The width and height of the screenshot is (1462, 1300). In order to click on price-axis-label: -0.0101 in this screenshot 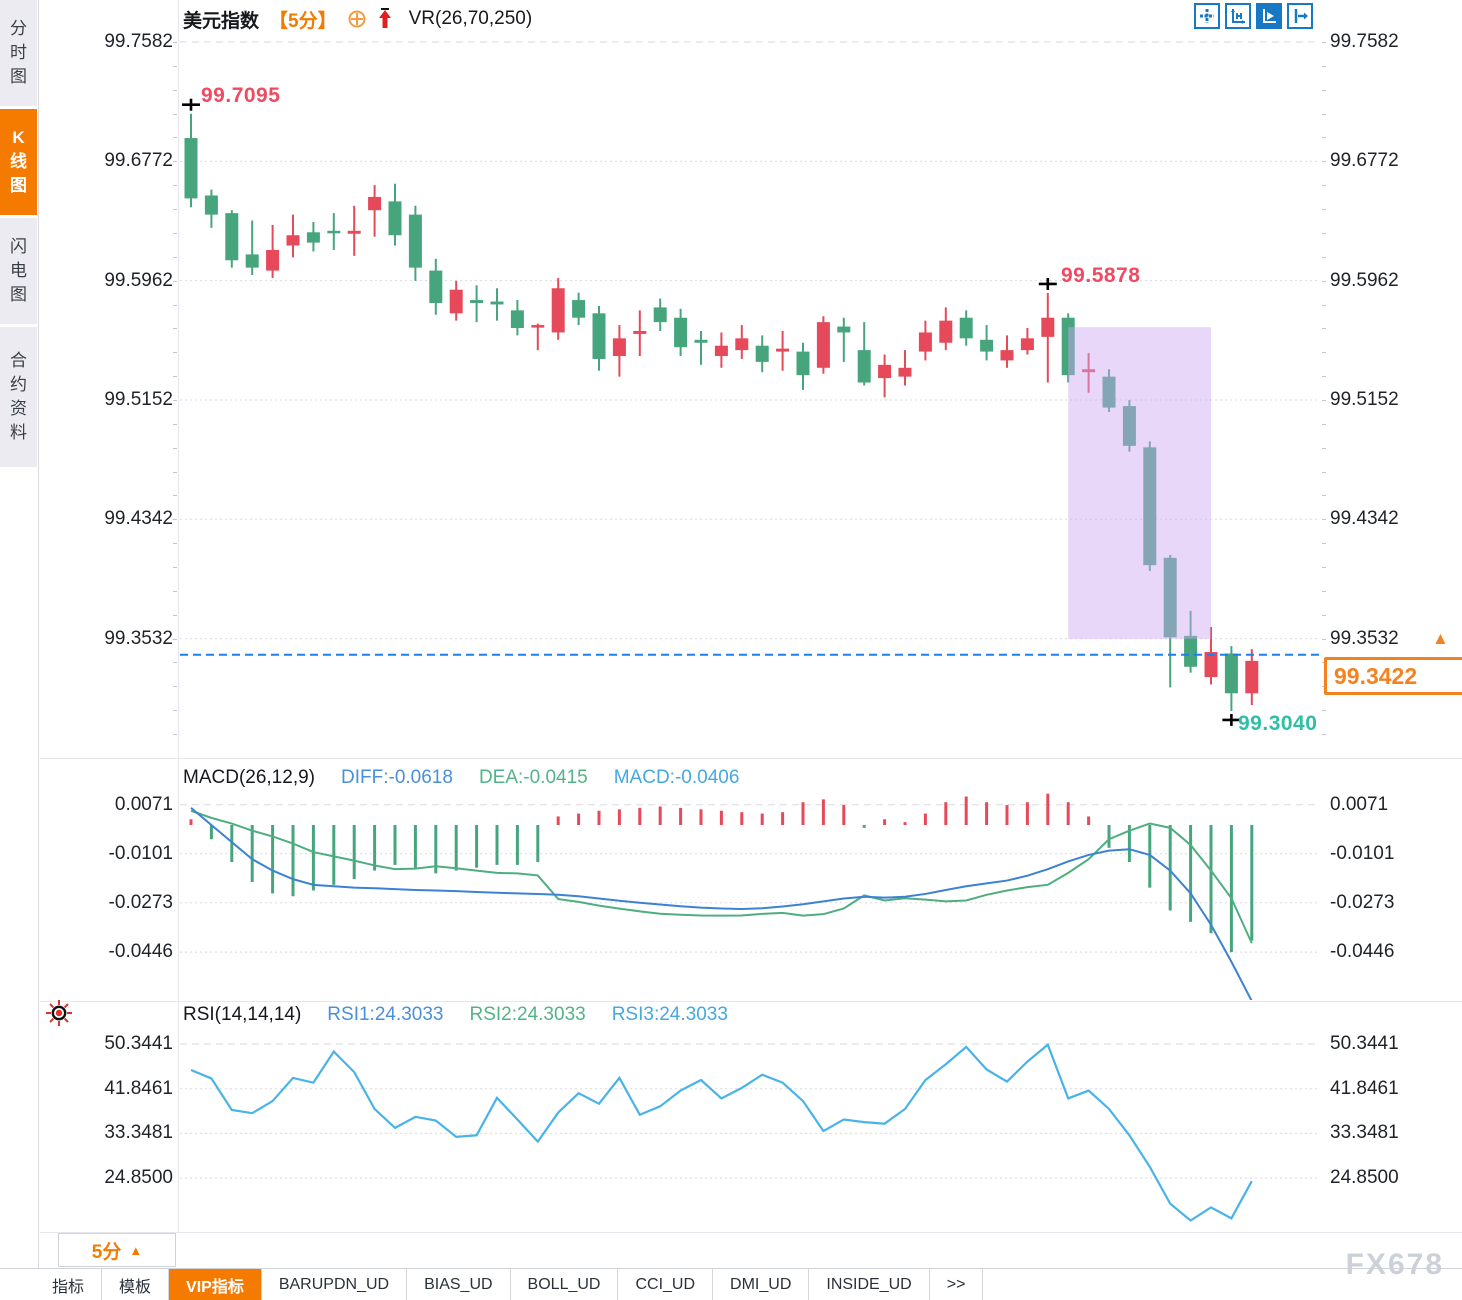, I will do `click(140, 853)`.